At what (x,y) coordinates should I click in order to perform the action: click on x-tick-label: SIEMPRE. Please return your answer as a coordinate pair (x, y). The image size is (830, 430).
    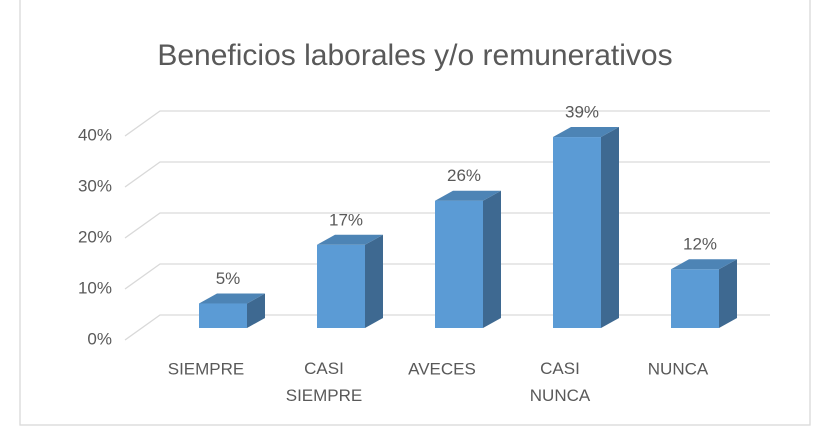
    Looking at the image, I should click on (206, 368).